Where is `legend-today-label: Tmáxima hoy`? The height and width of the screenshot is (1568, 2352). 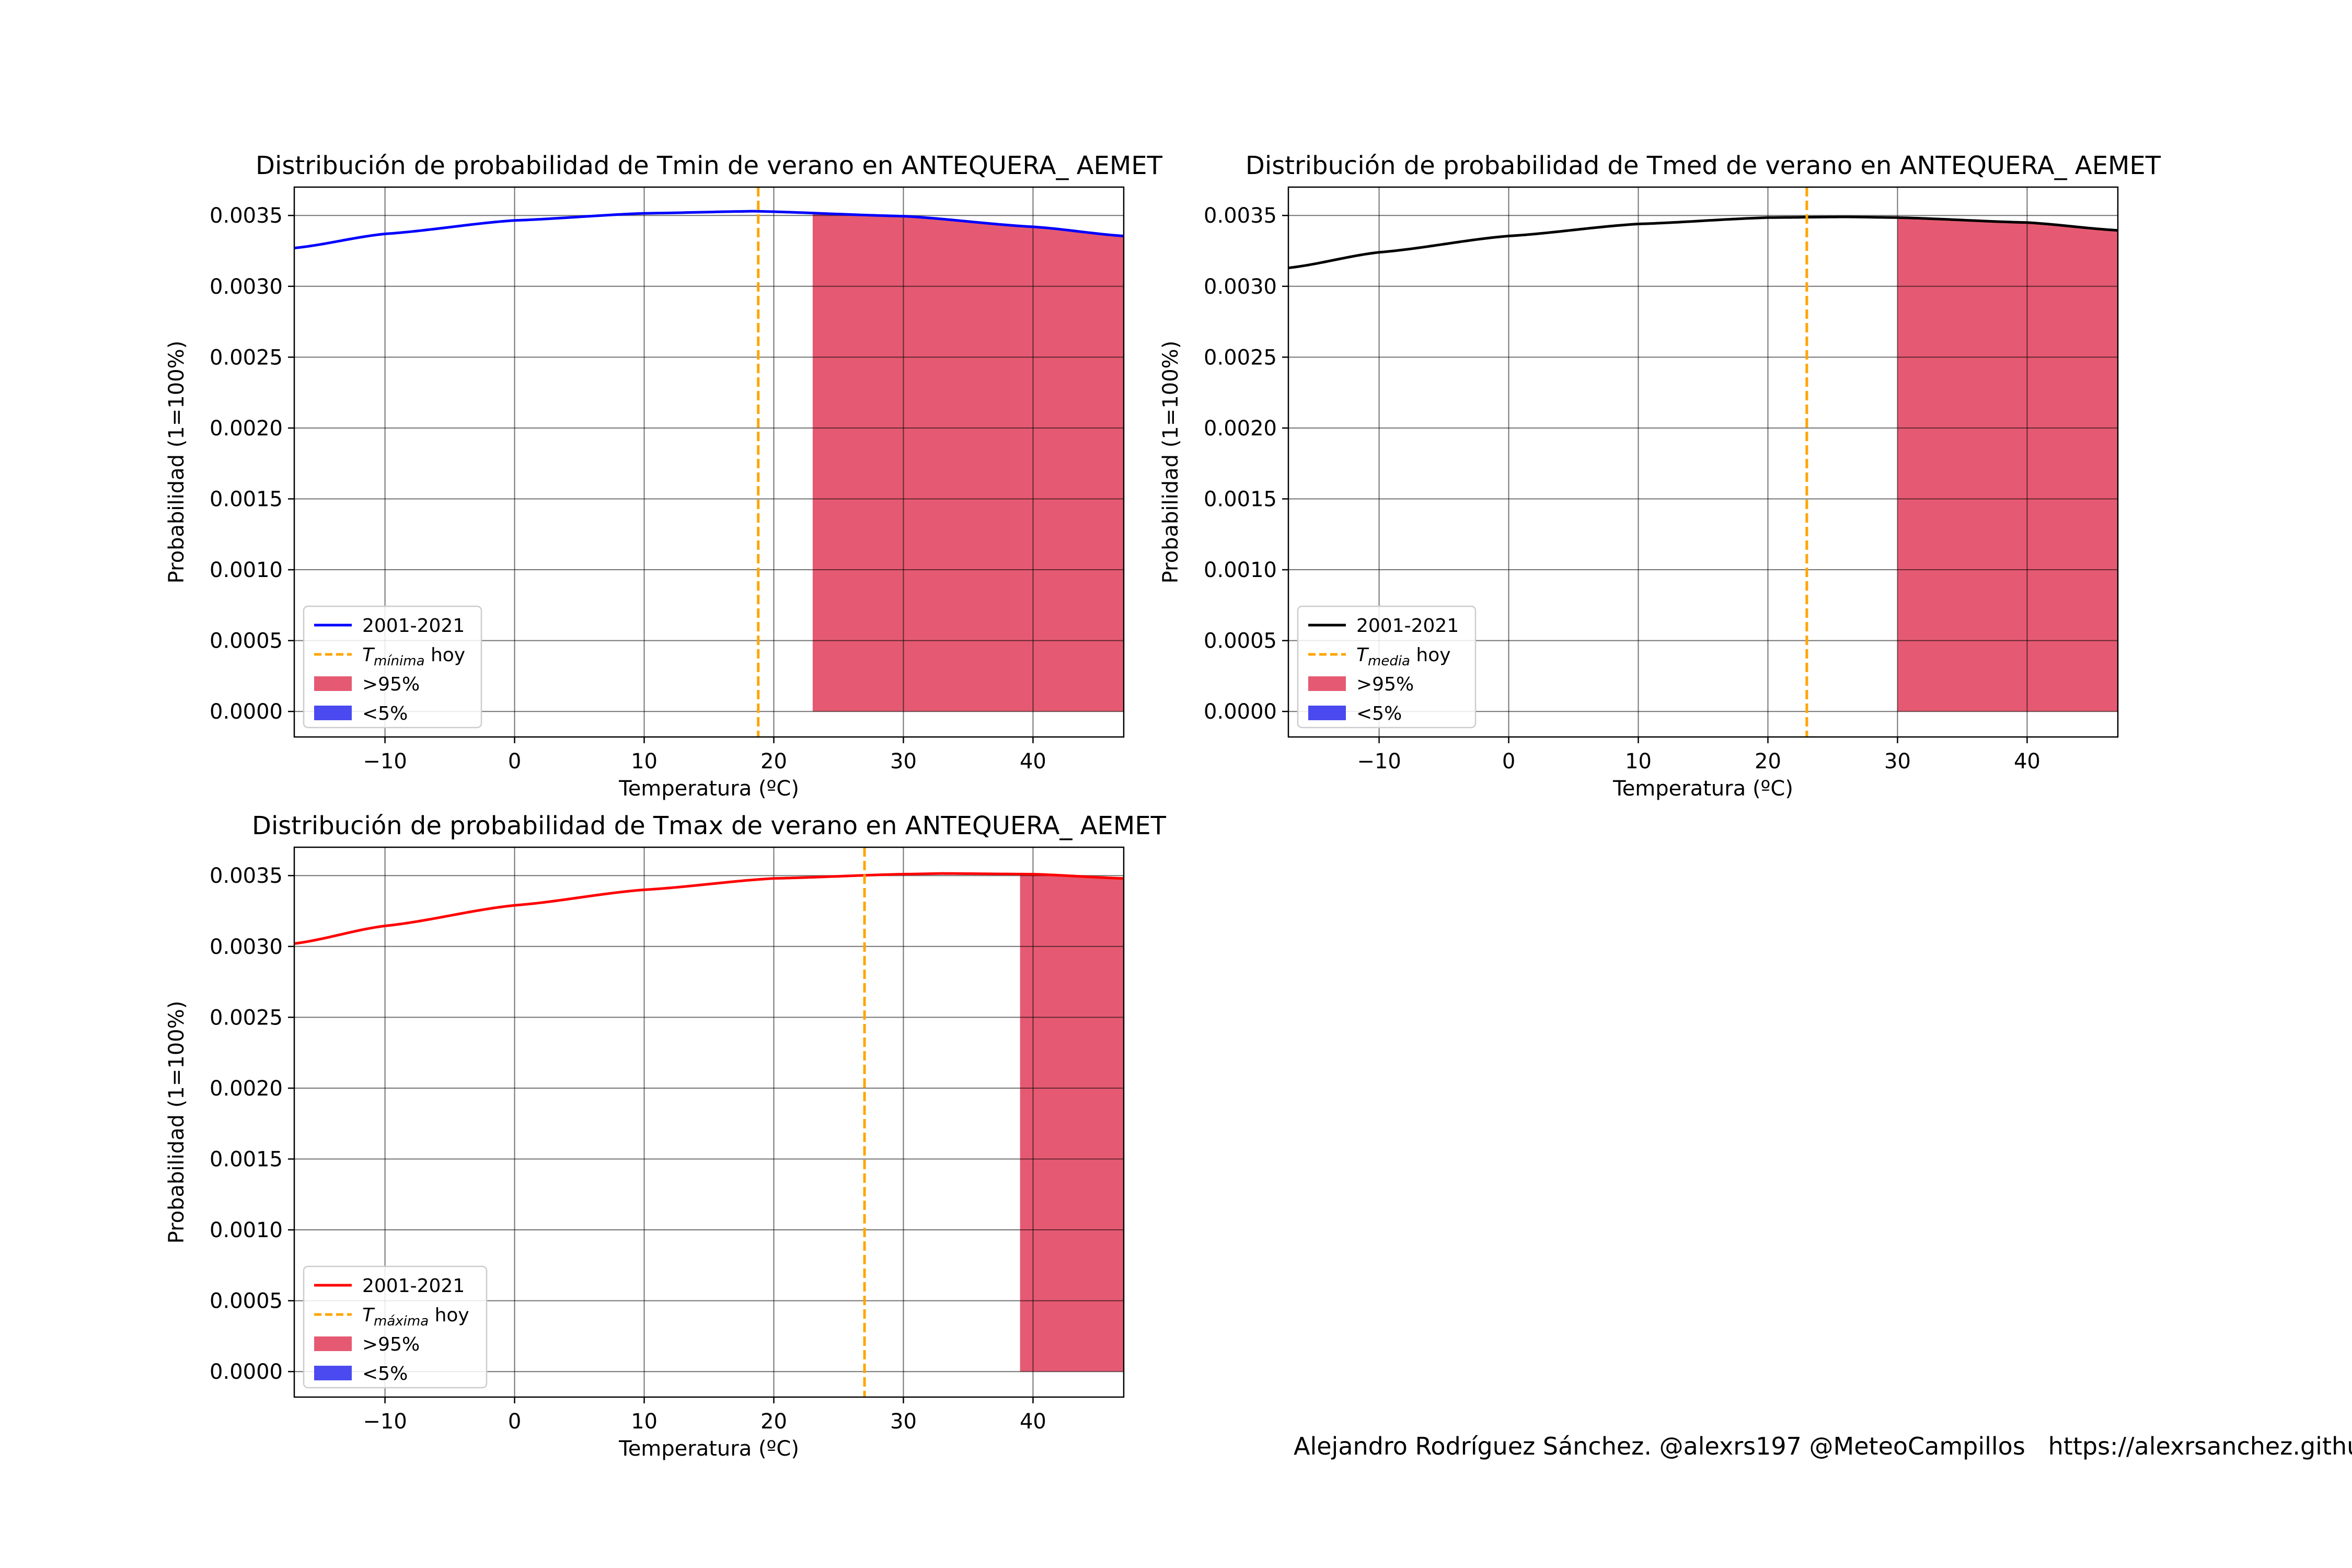
legend-today-label: Tmáxima hoy is located at coordinates (415, 1317).